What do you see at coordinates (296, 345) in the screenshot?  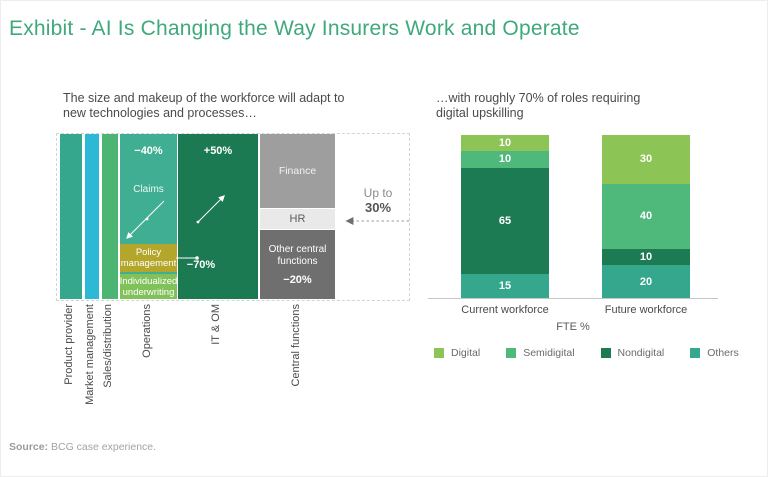 I see `axis-label-central-functions: Central functions` at bounding box center [296, 345].